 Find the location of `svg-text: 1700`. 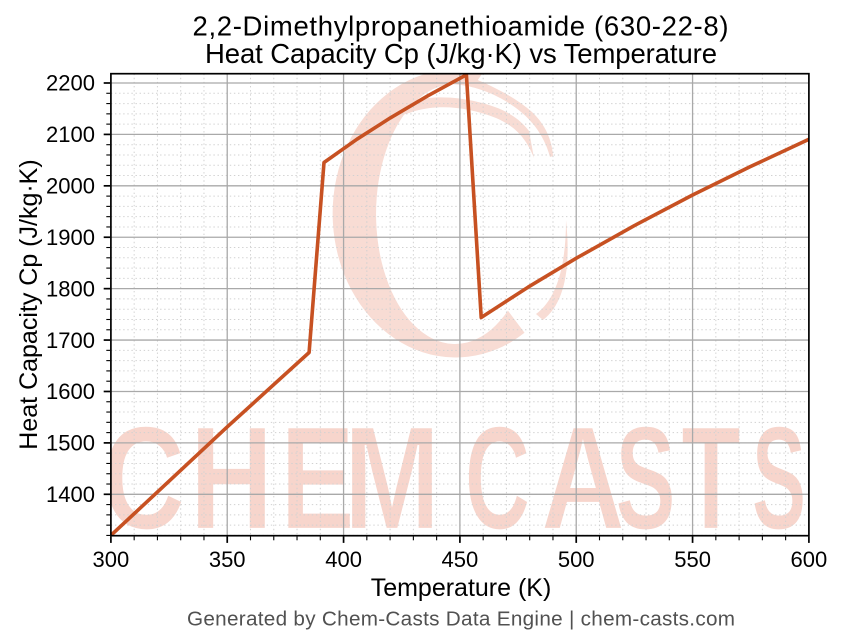

svg-text: 1700 is located at coordinates (70, 340).